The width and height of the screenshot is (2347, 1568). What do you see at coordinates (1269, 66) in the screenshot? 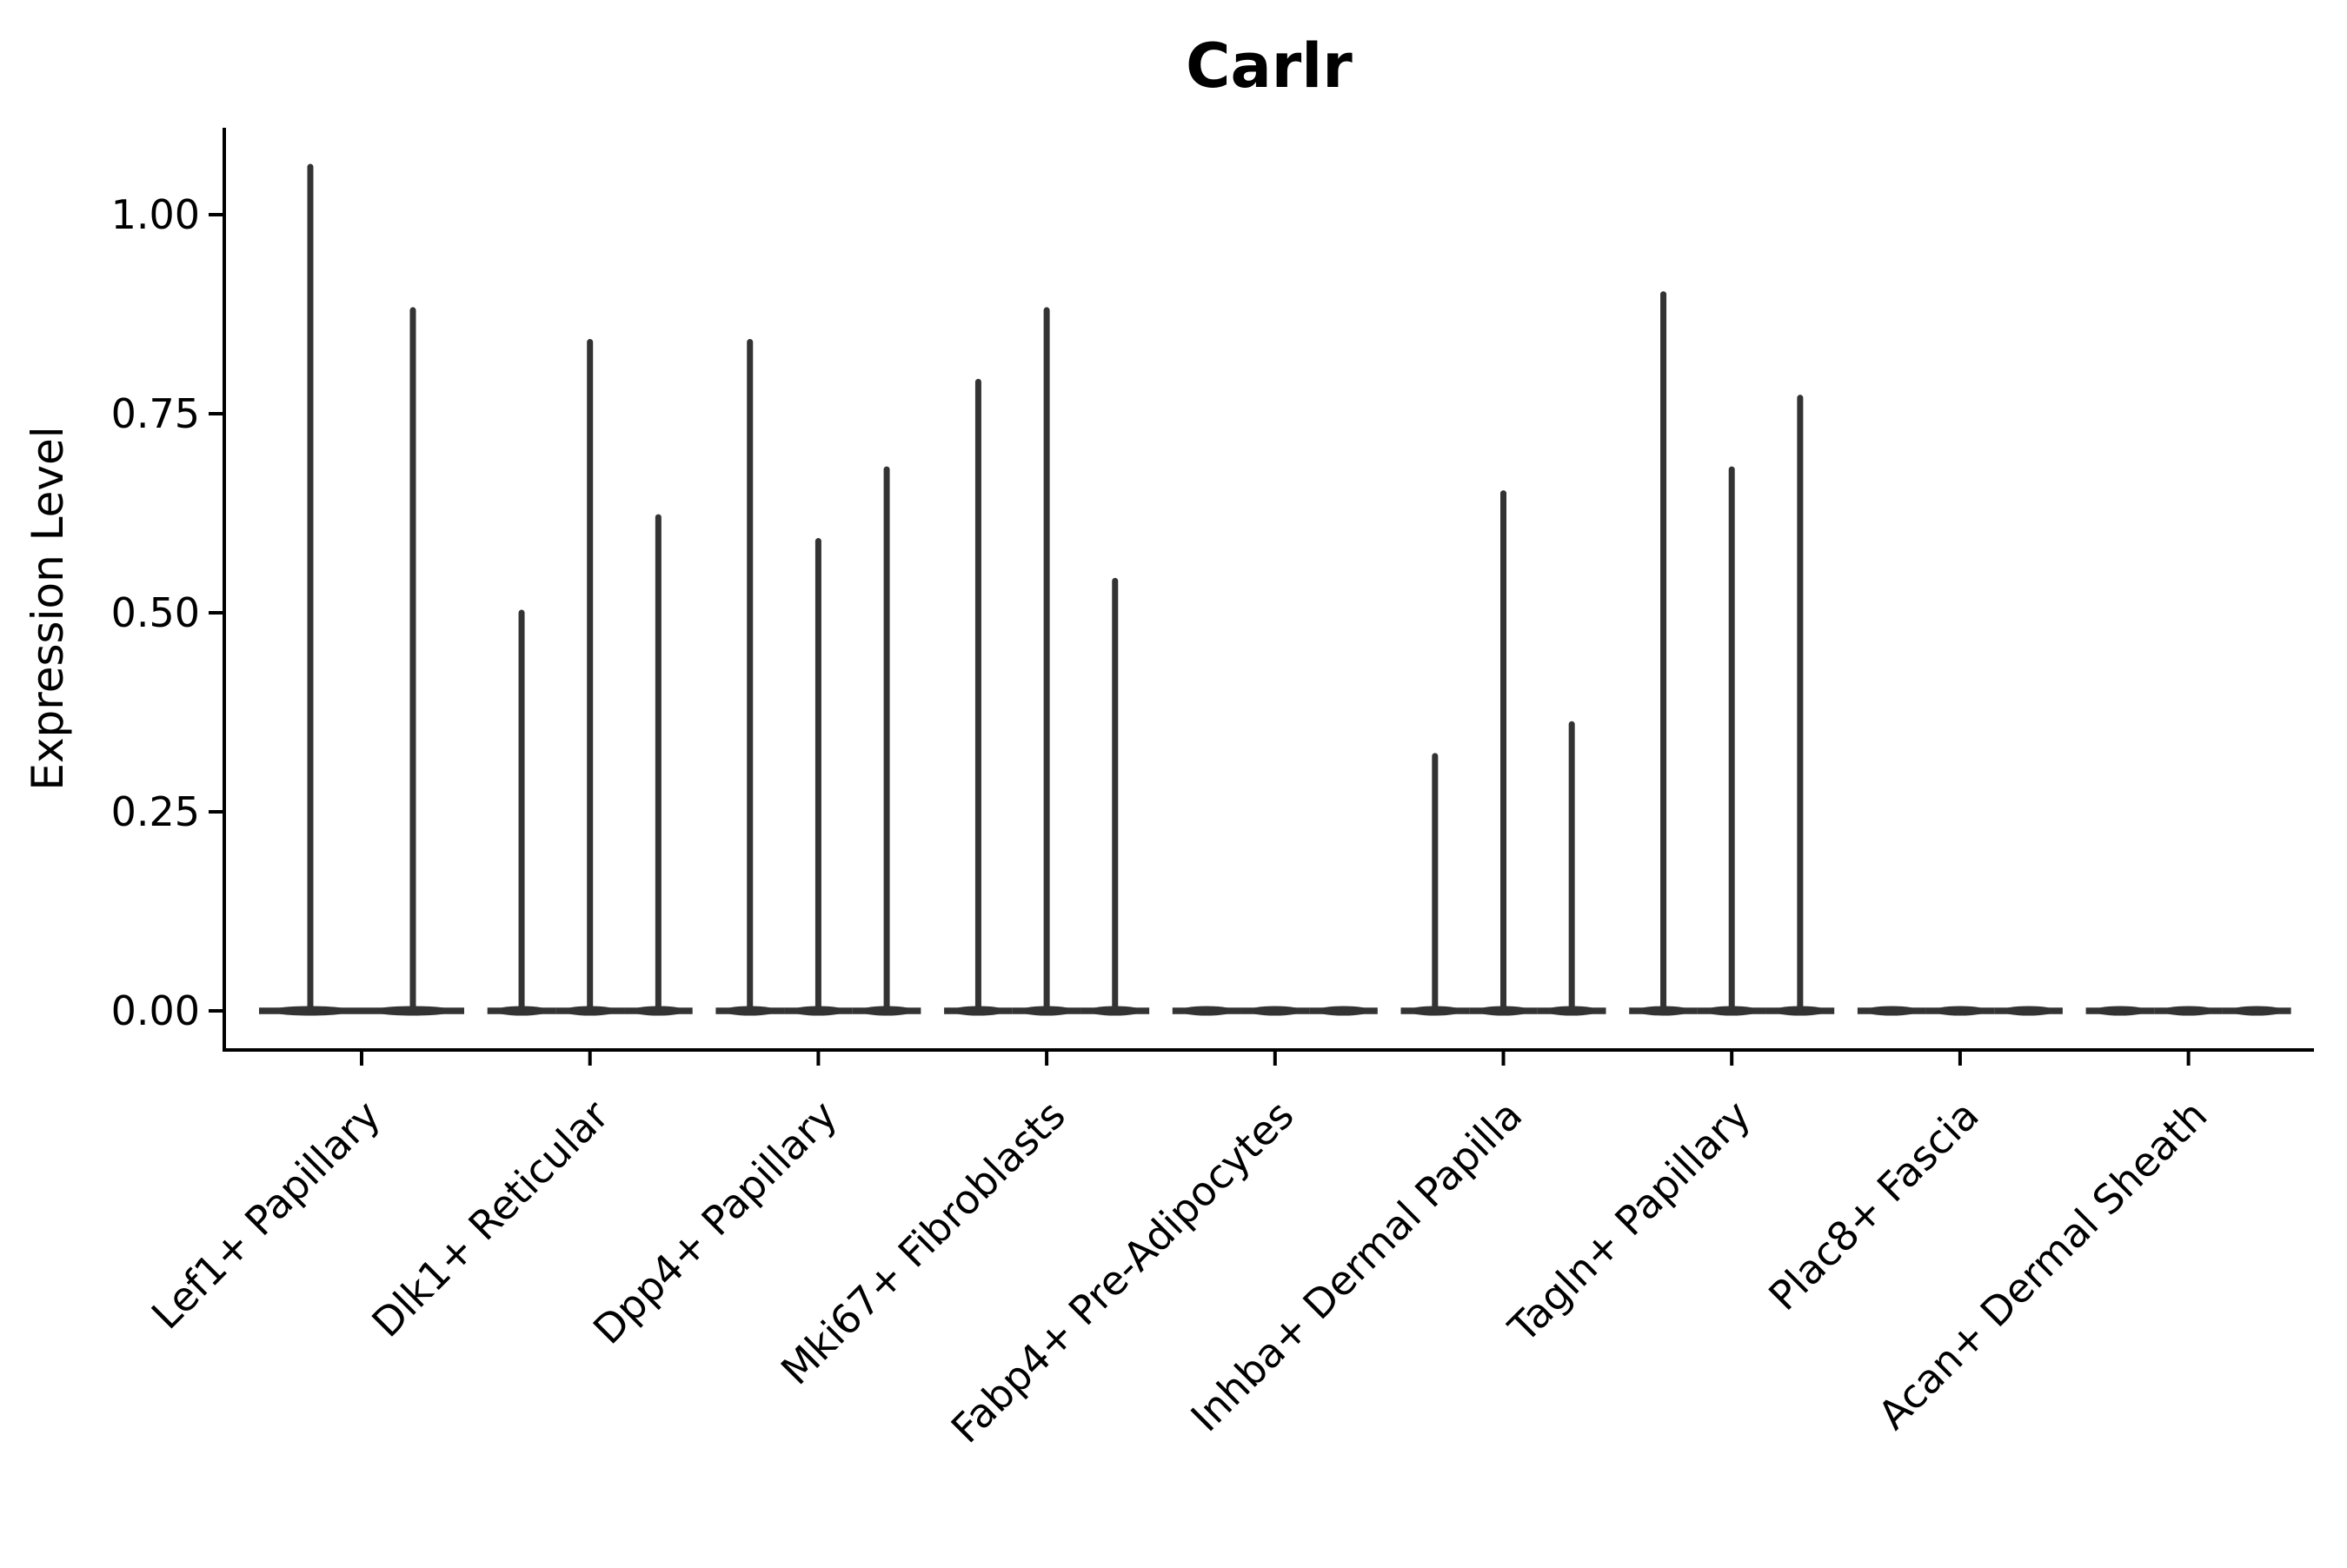
I see `plot-title: Carlr` at bounding box center [1269, 66].